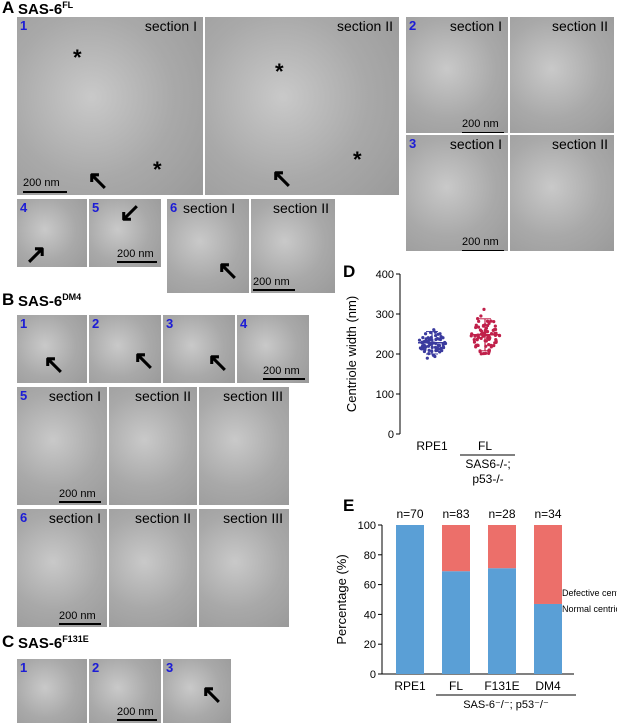  What do you see at coordinates (62, 568) in the screenshot?
I see `em-image-b6-section-1: 6 section I 200 nm` at bounding box center [62, 568].